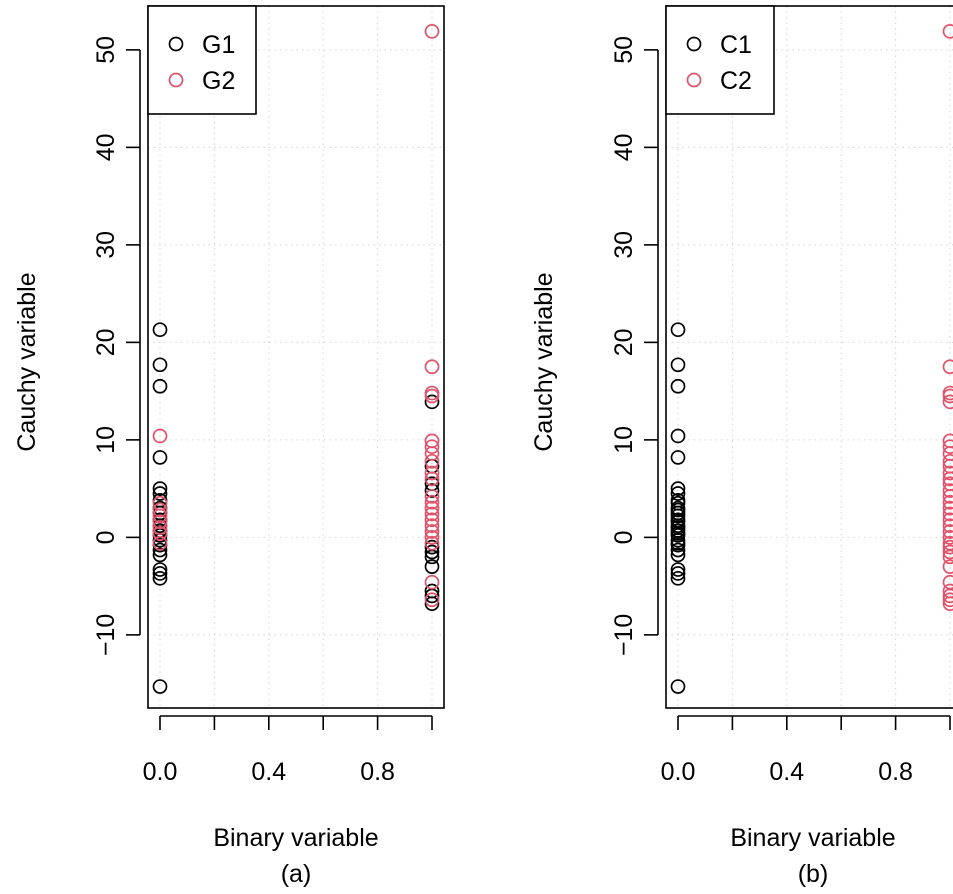  I want to click on panel-label: (b), so click(813, 874).